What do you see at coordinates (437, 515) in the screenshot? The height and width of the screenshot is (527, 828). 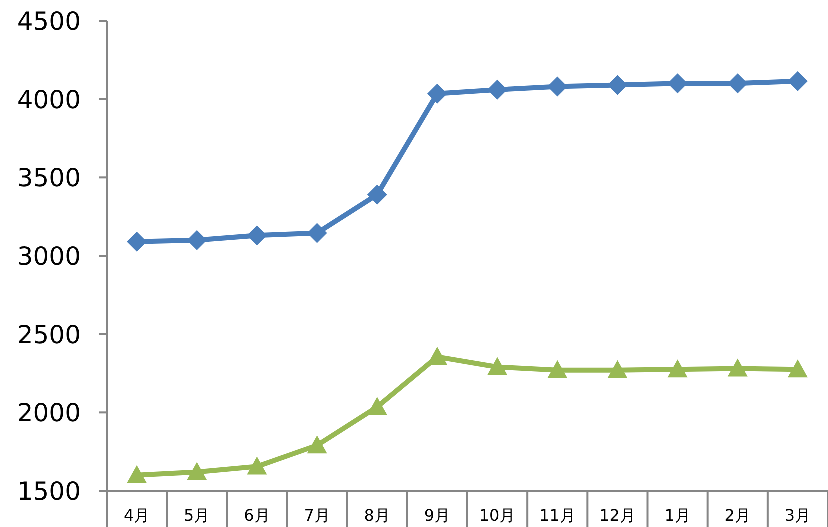 I see `x-tick-label: 9月` at bounding box center [437, 515].